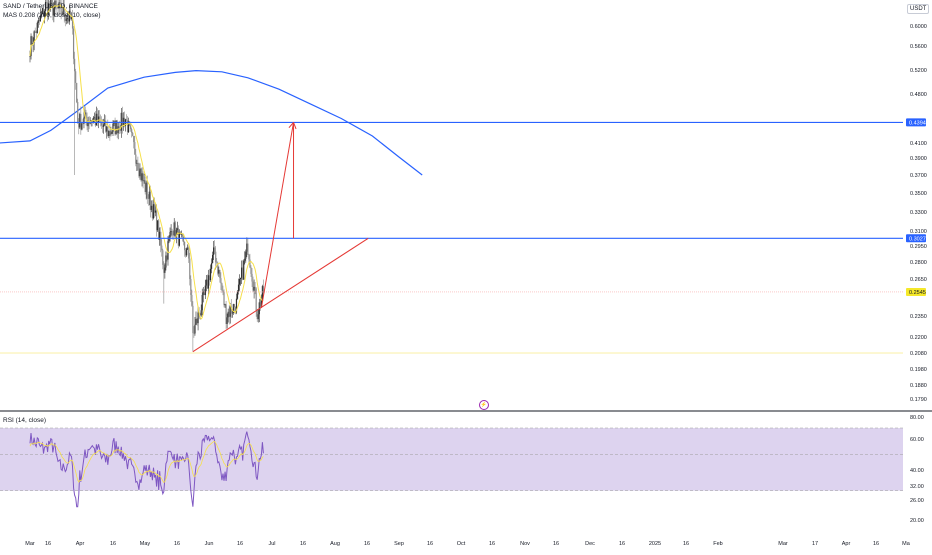 The height and width of the screenshot is (555, 932). I want to click on rsi-tick-label: 40.00, so click(917, 471).